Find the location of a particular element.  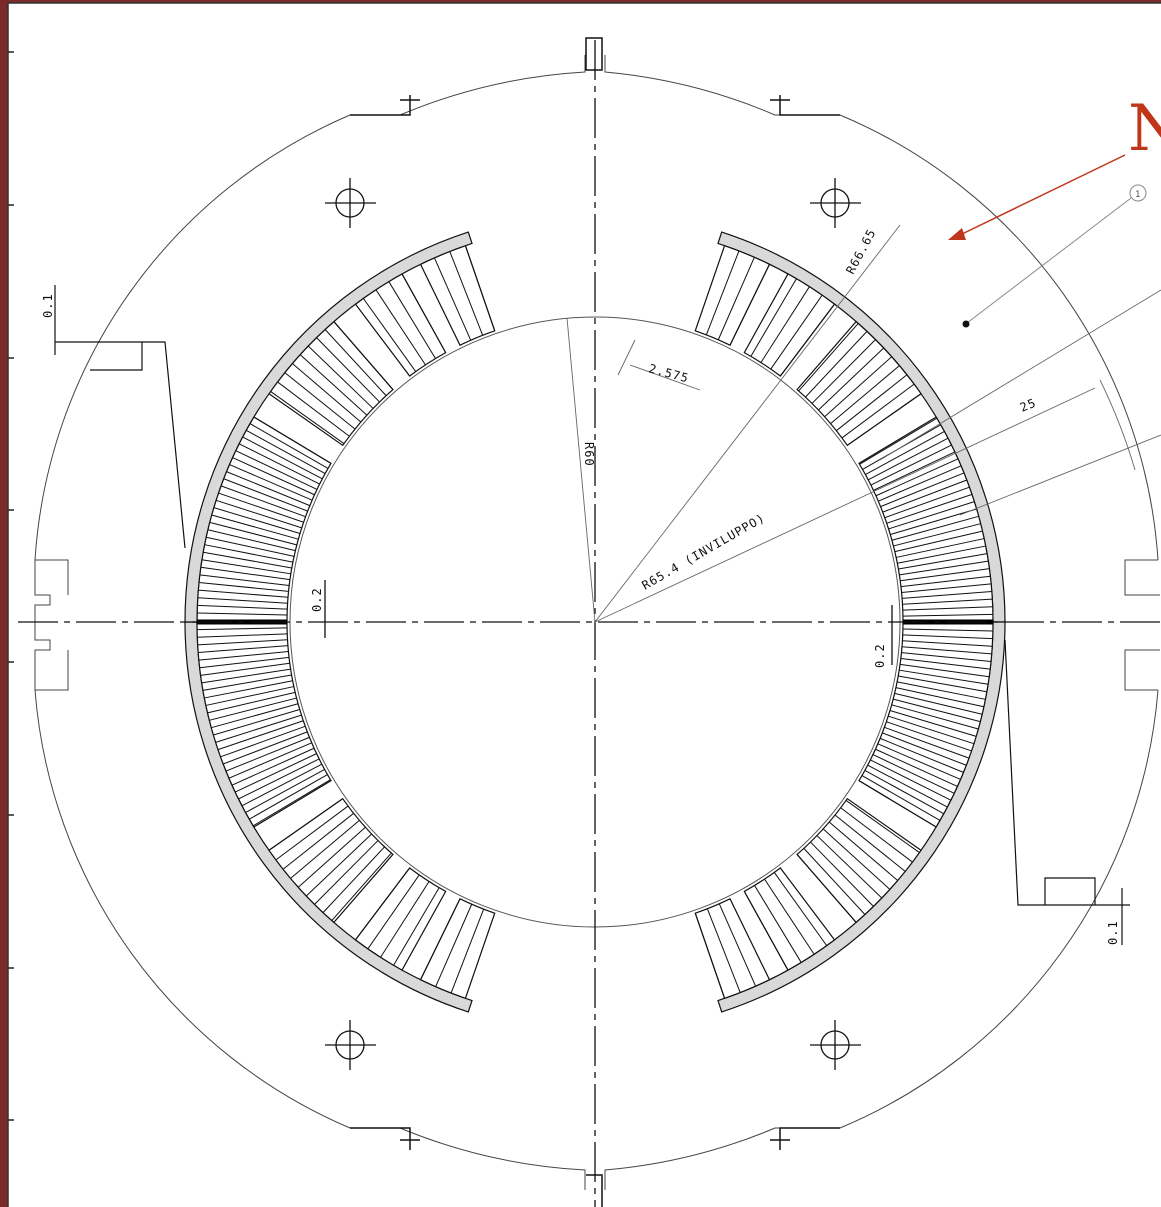

callout-letter: N is located at coordinates (1144, 129).